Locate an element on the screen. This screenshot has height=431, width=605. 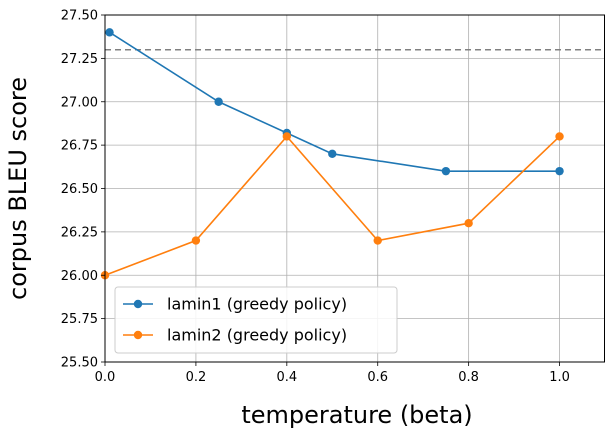
y-tick-label: 27.50 is located at coordinates (79, 16).